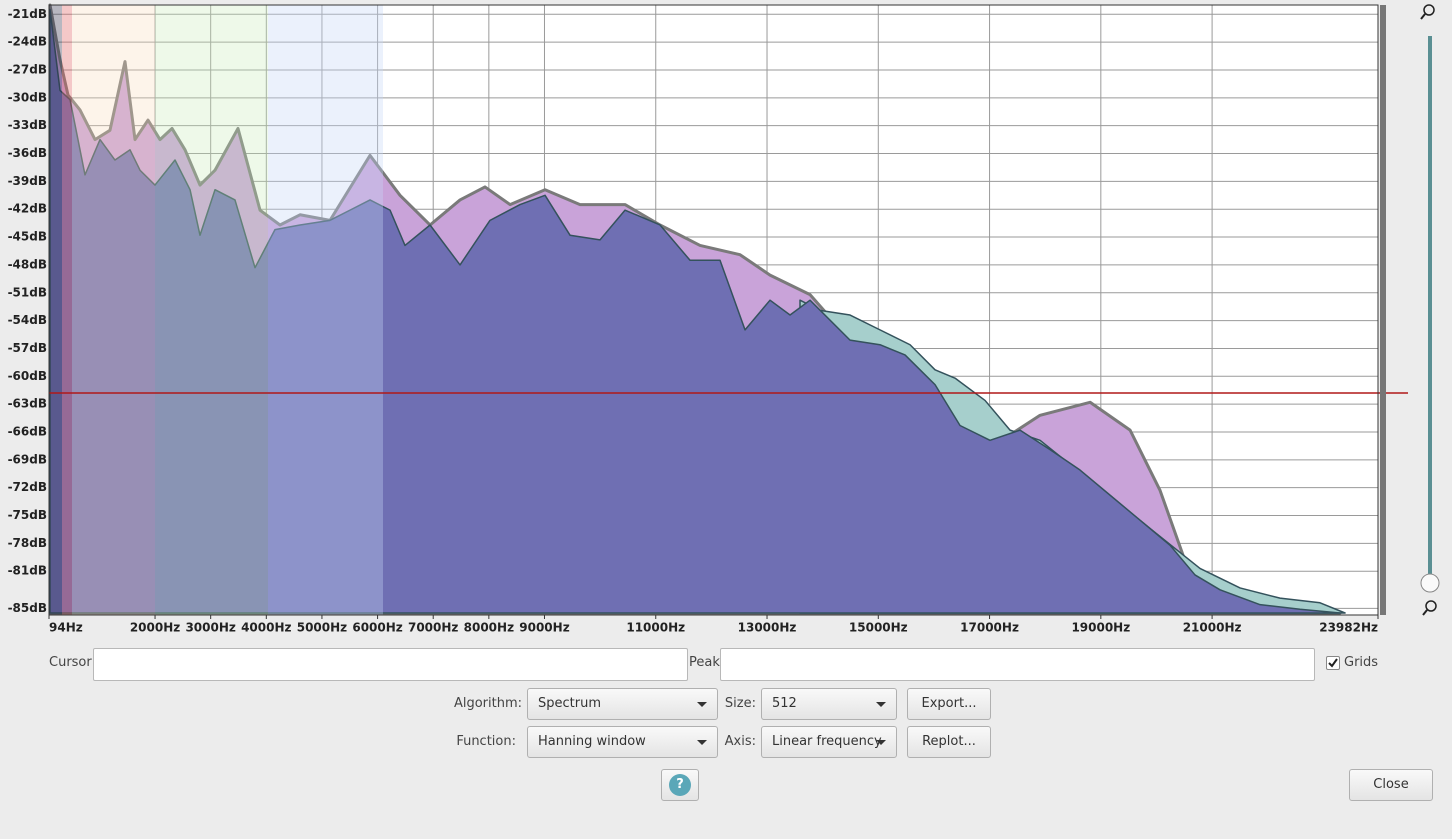 This screenshot has height=839, width=1452. What do you see at coordinates (27, 431) in the screenshot?
I see `y-tick-label: -66dB` at bounding box center [27, 431].